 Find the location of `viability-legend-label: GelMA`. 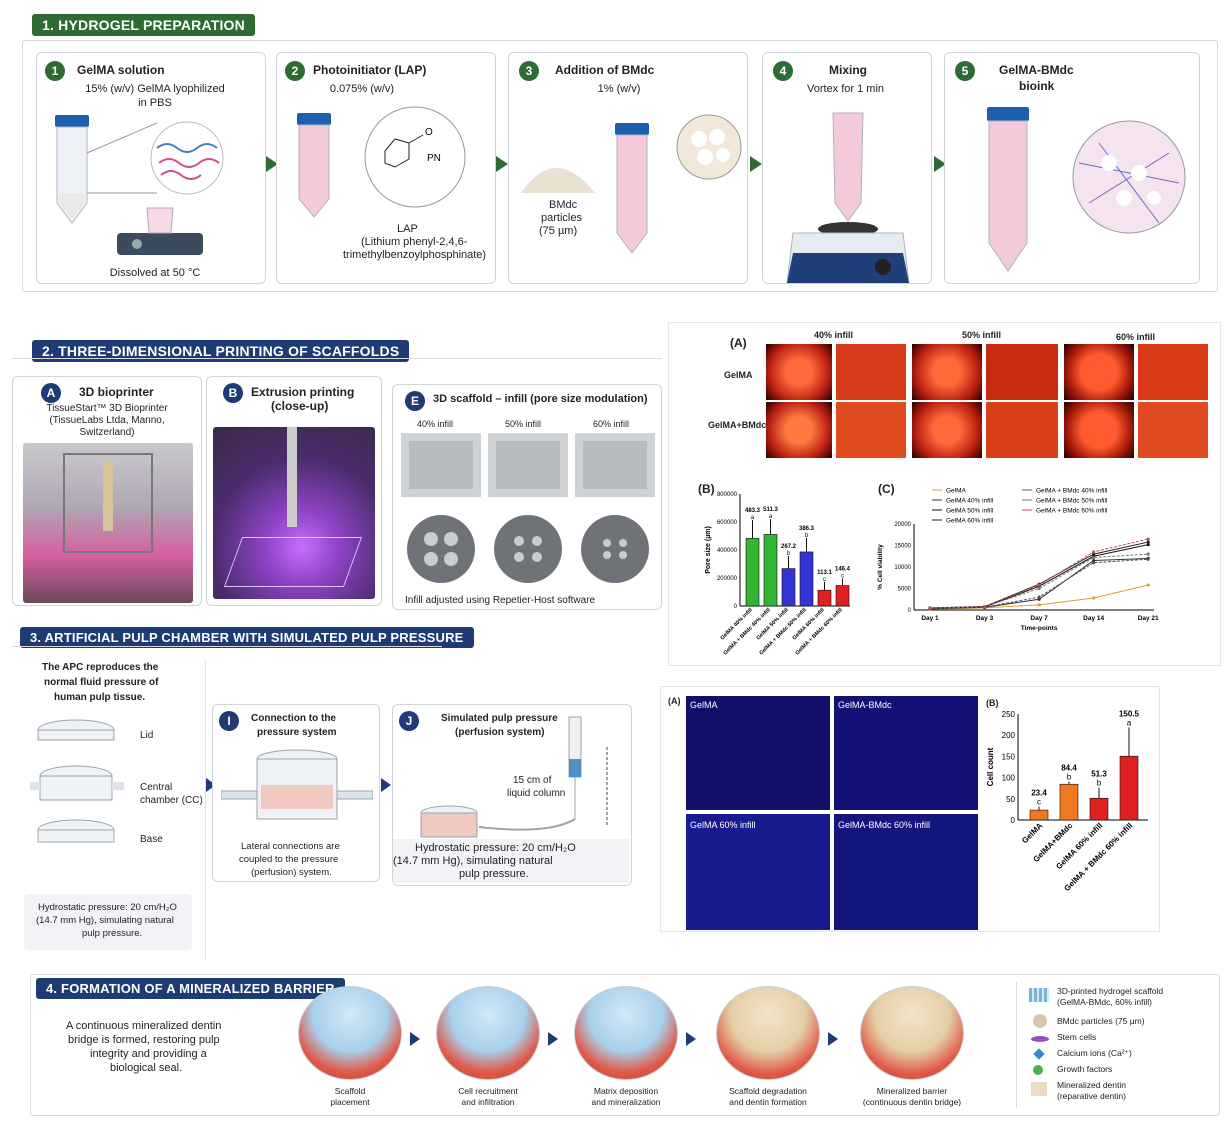

viability-legend-label: GelMA is located at coordinates (956, 491).